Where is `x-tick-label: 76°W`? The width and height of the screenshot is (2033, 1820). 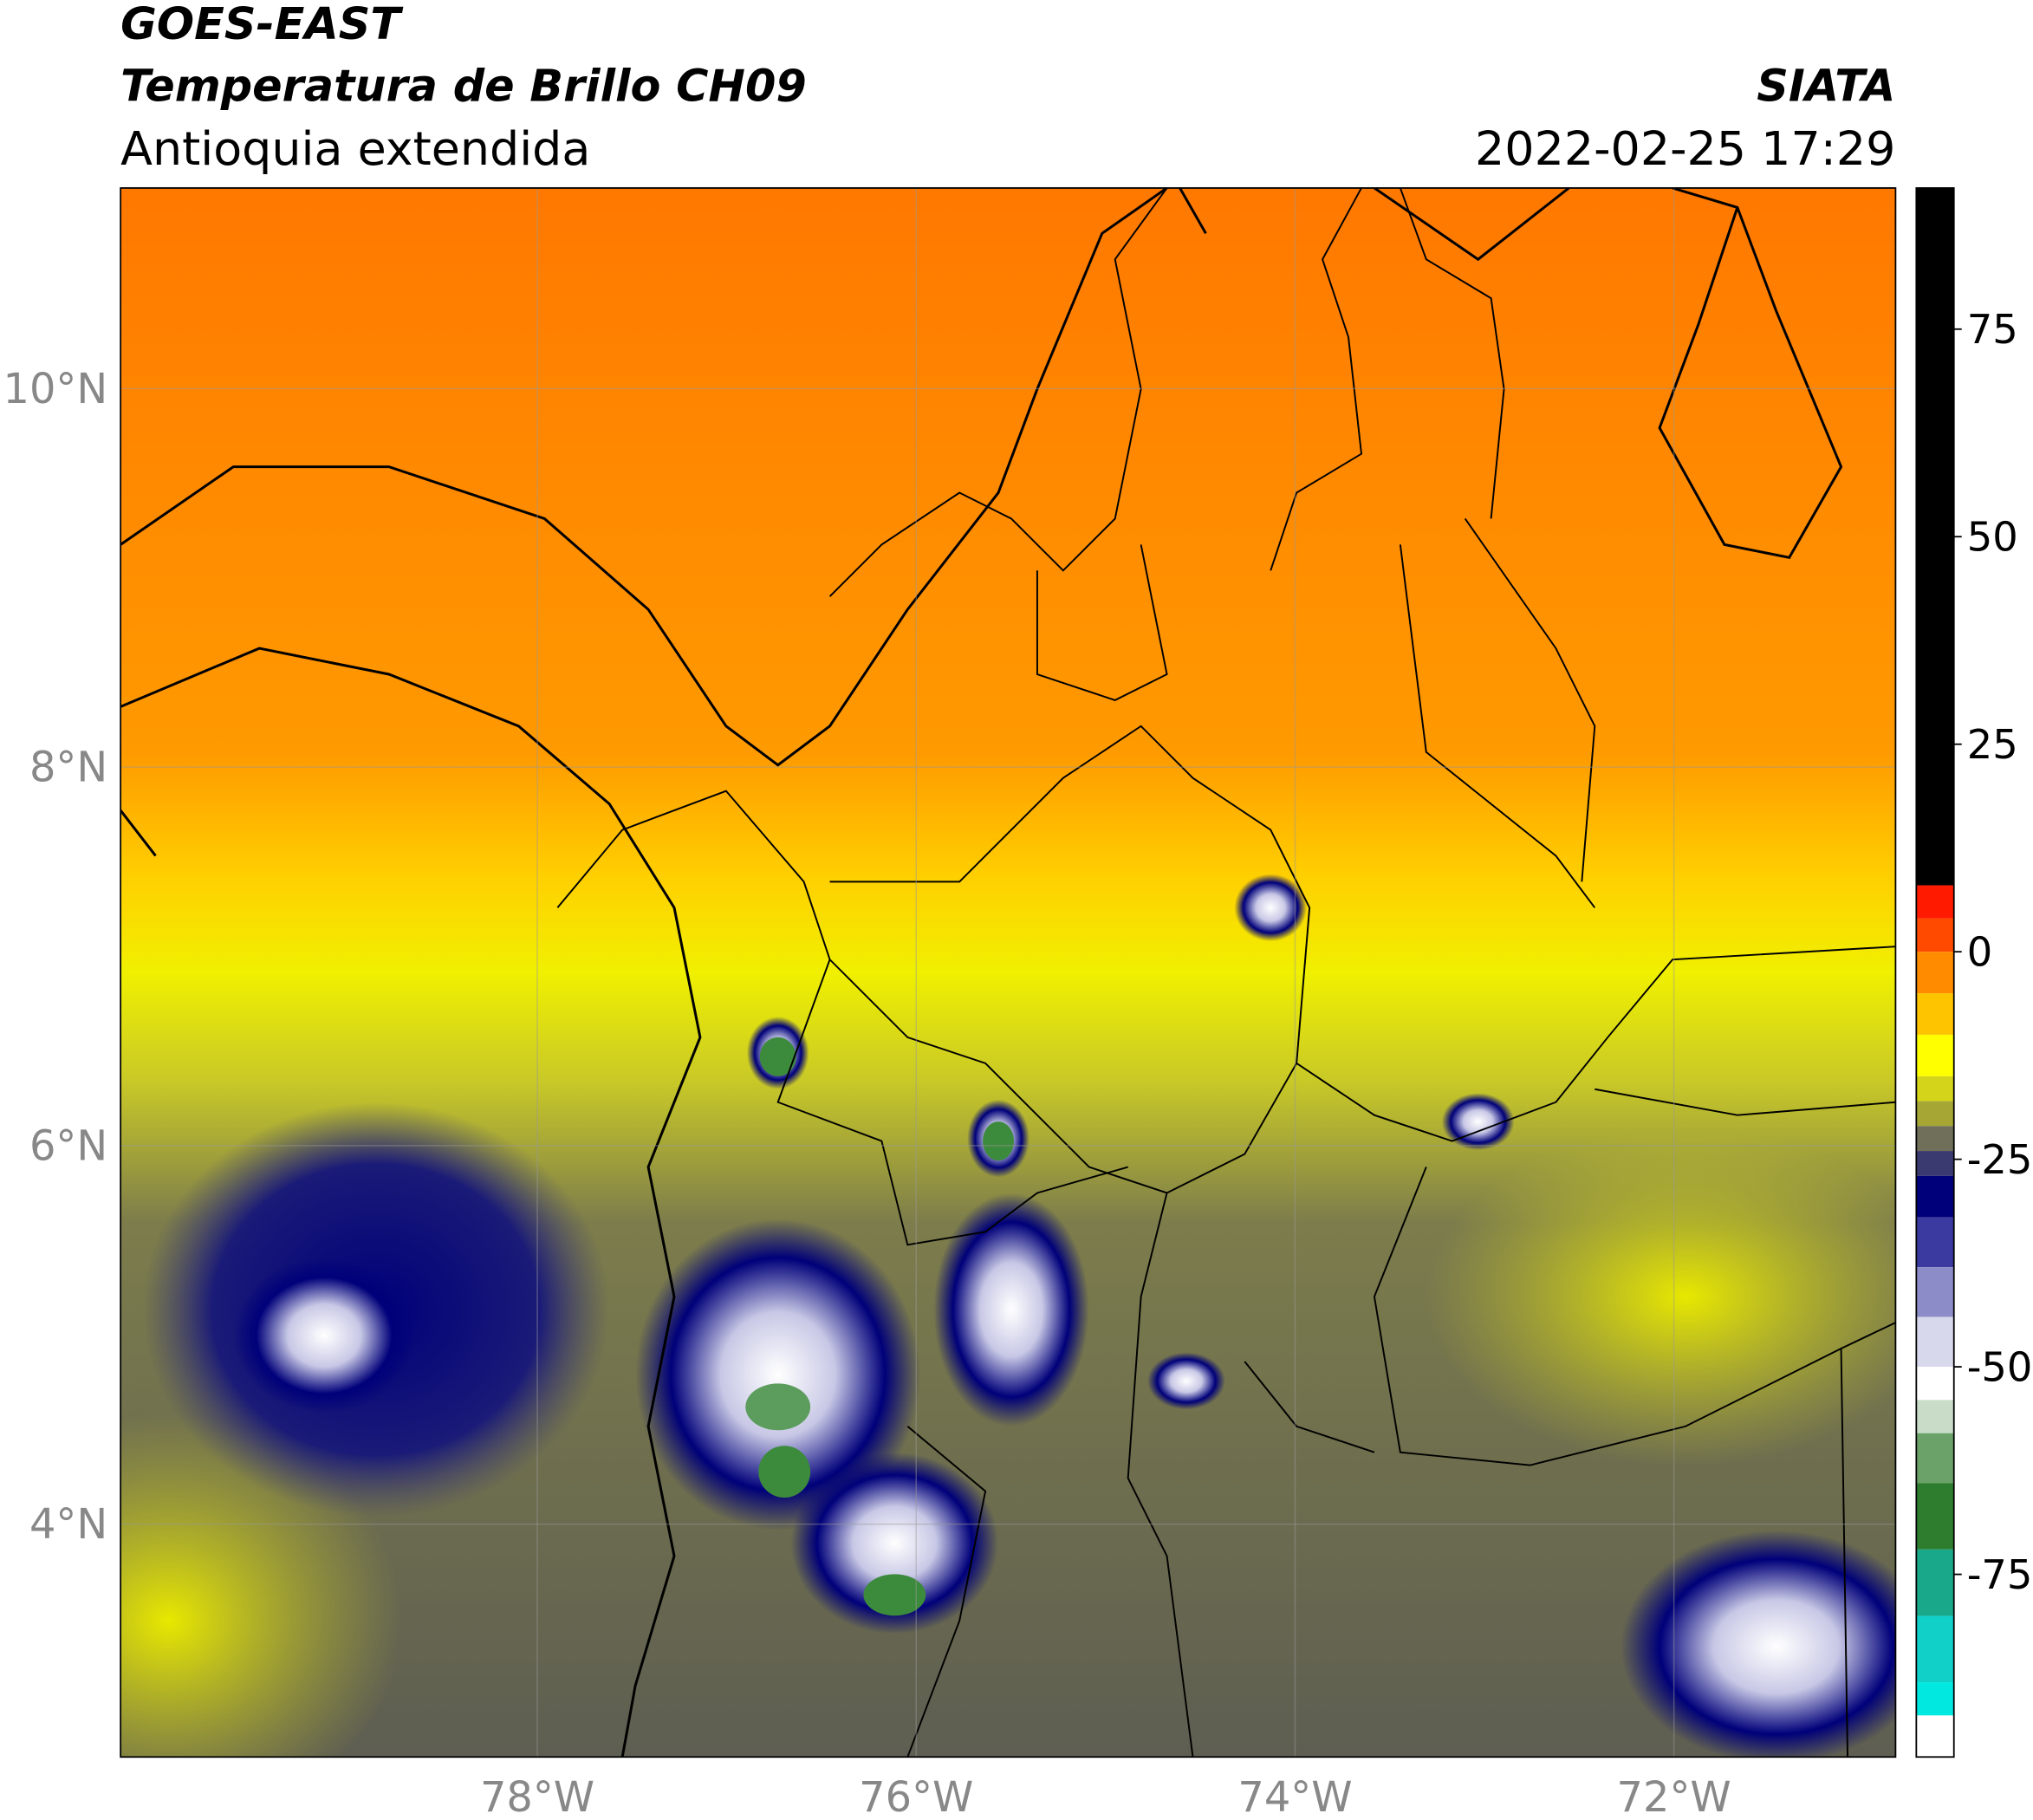 x-tick-label: 76°W is located at coordinates (916, 1797).